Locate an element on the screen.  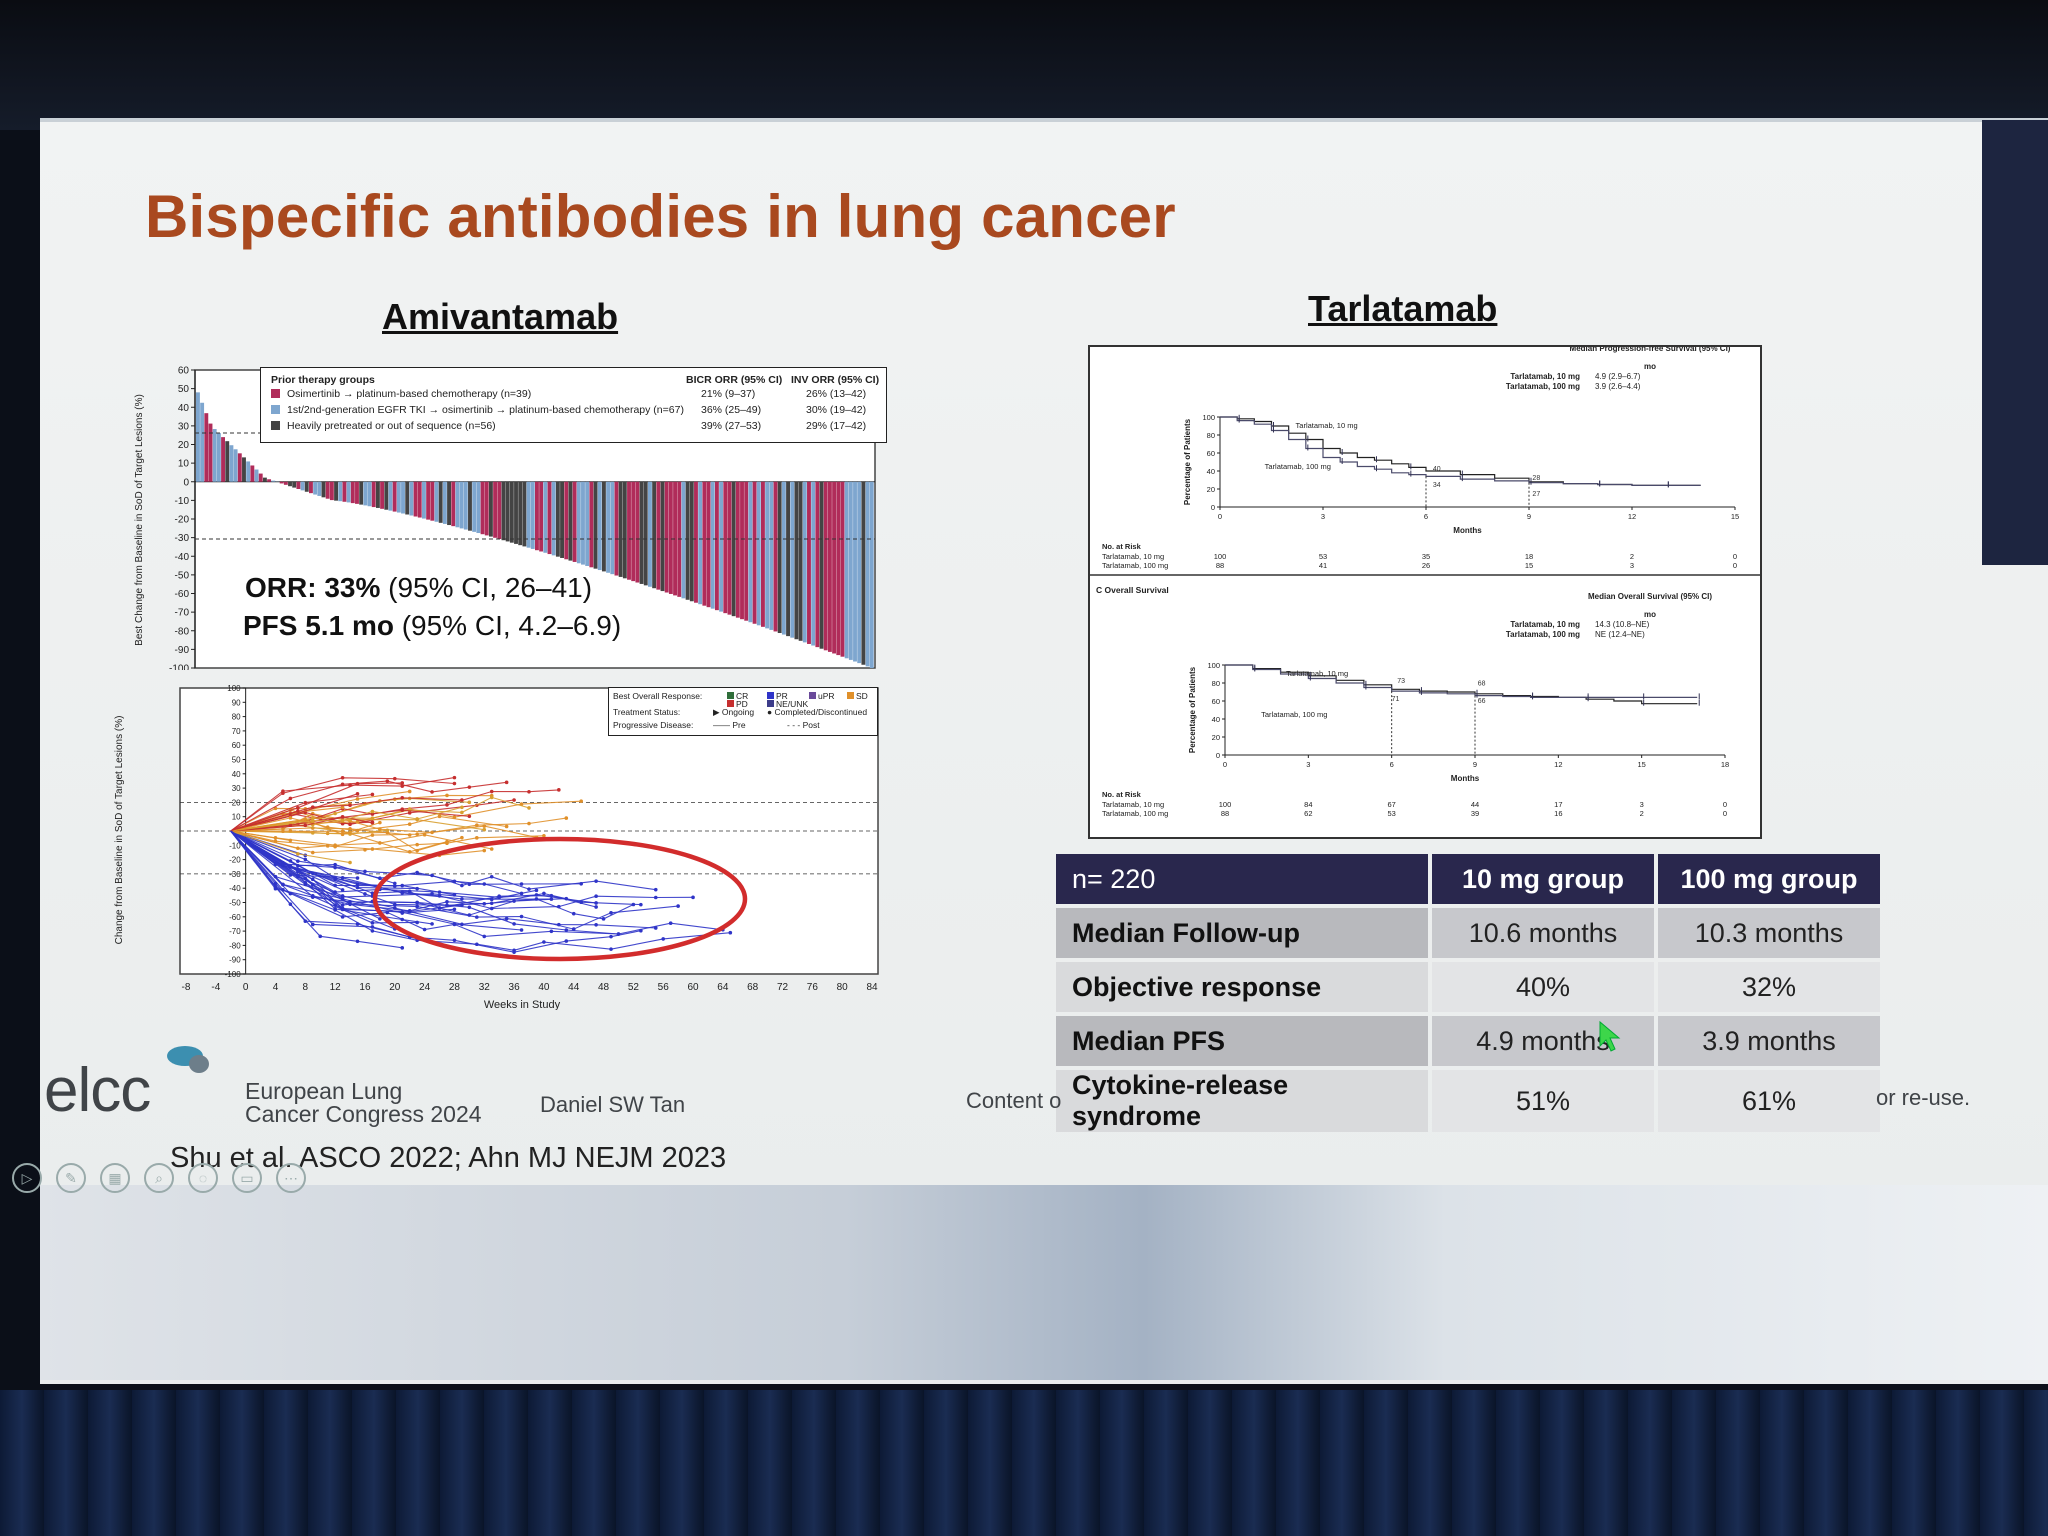
km-x-tick: 0 is located at coordinates (1220, 516).